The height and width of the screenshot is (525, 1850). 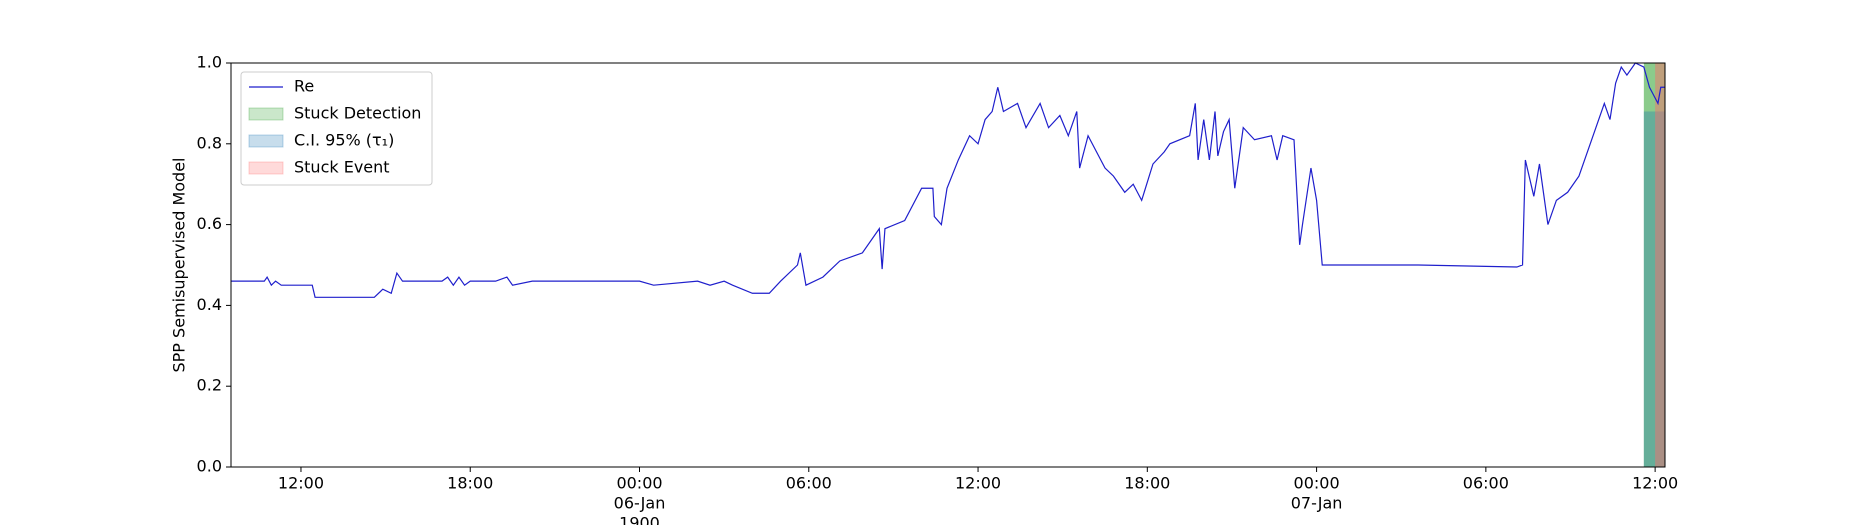 What do you see at coordinates (209, 385) in the screenshot?
I see `y-tick-label: 0.2` at bounding box center [209, 385].